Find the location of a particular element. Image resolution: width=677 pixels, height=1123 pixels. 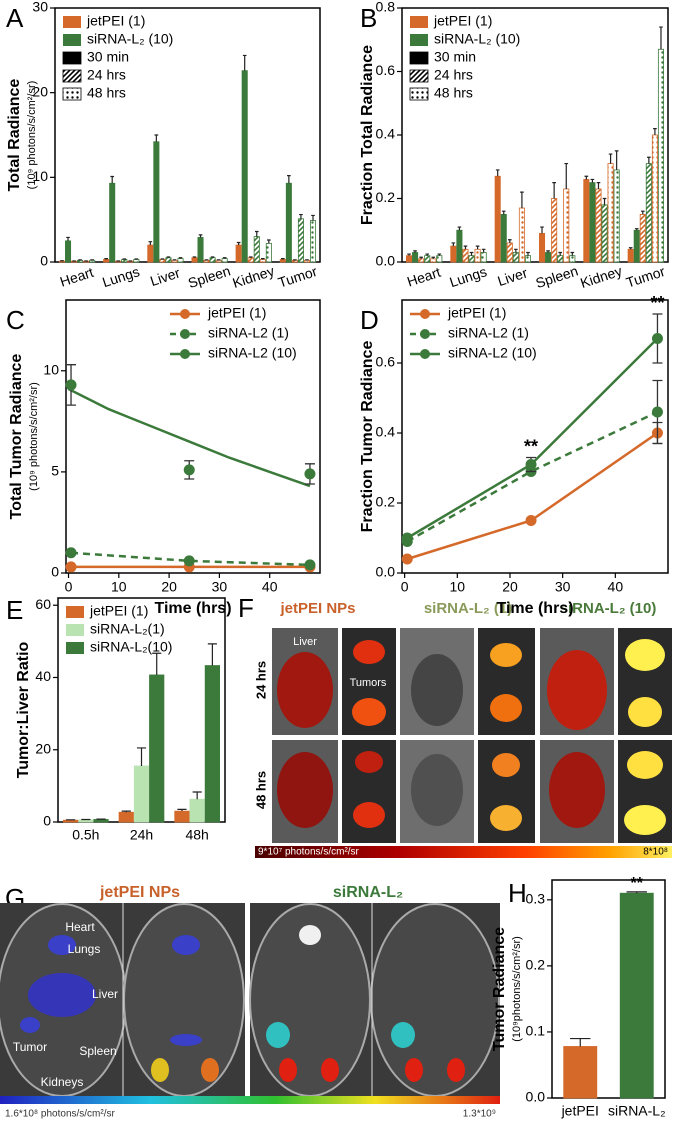

x-tick-label: 40 is located at coordinates (270, 587).